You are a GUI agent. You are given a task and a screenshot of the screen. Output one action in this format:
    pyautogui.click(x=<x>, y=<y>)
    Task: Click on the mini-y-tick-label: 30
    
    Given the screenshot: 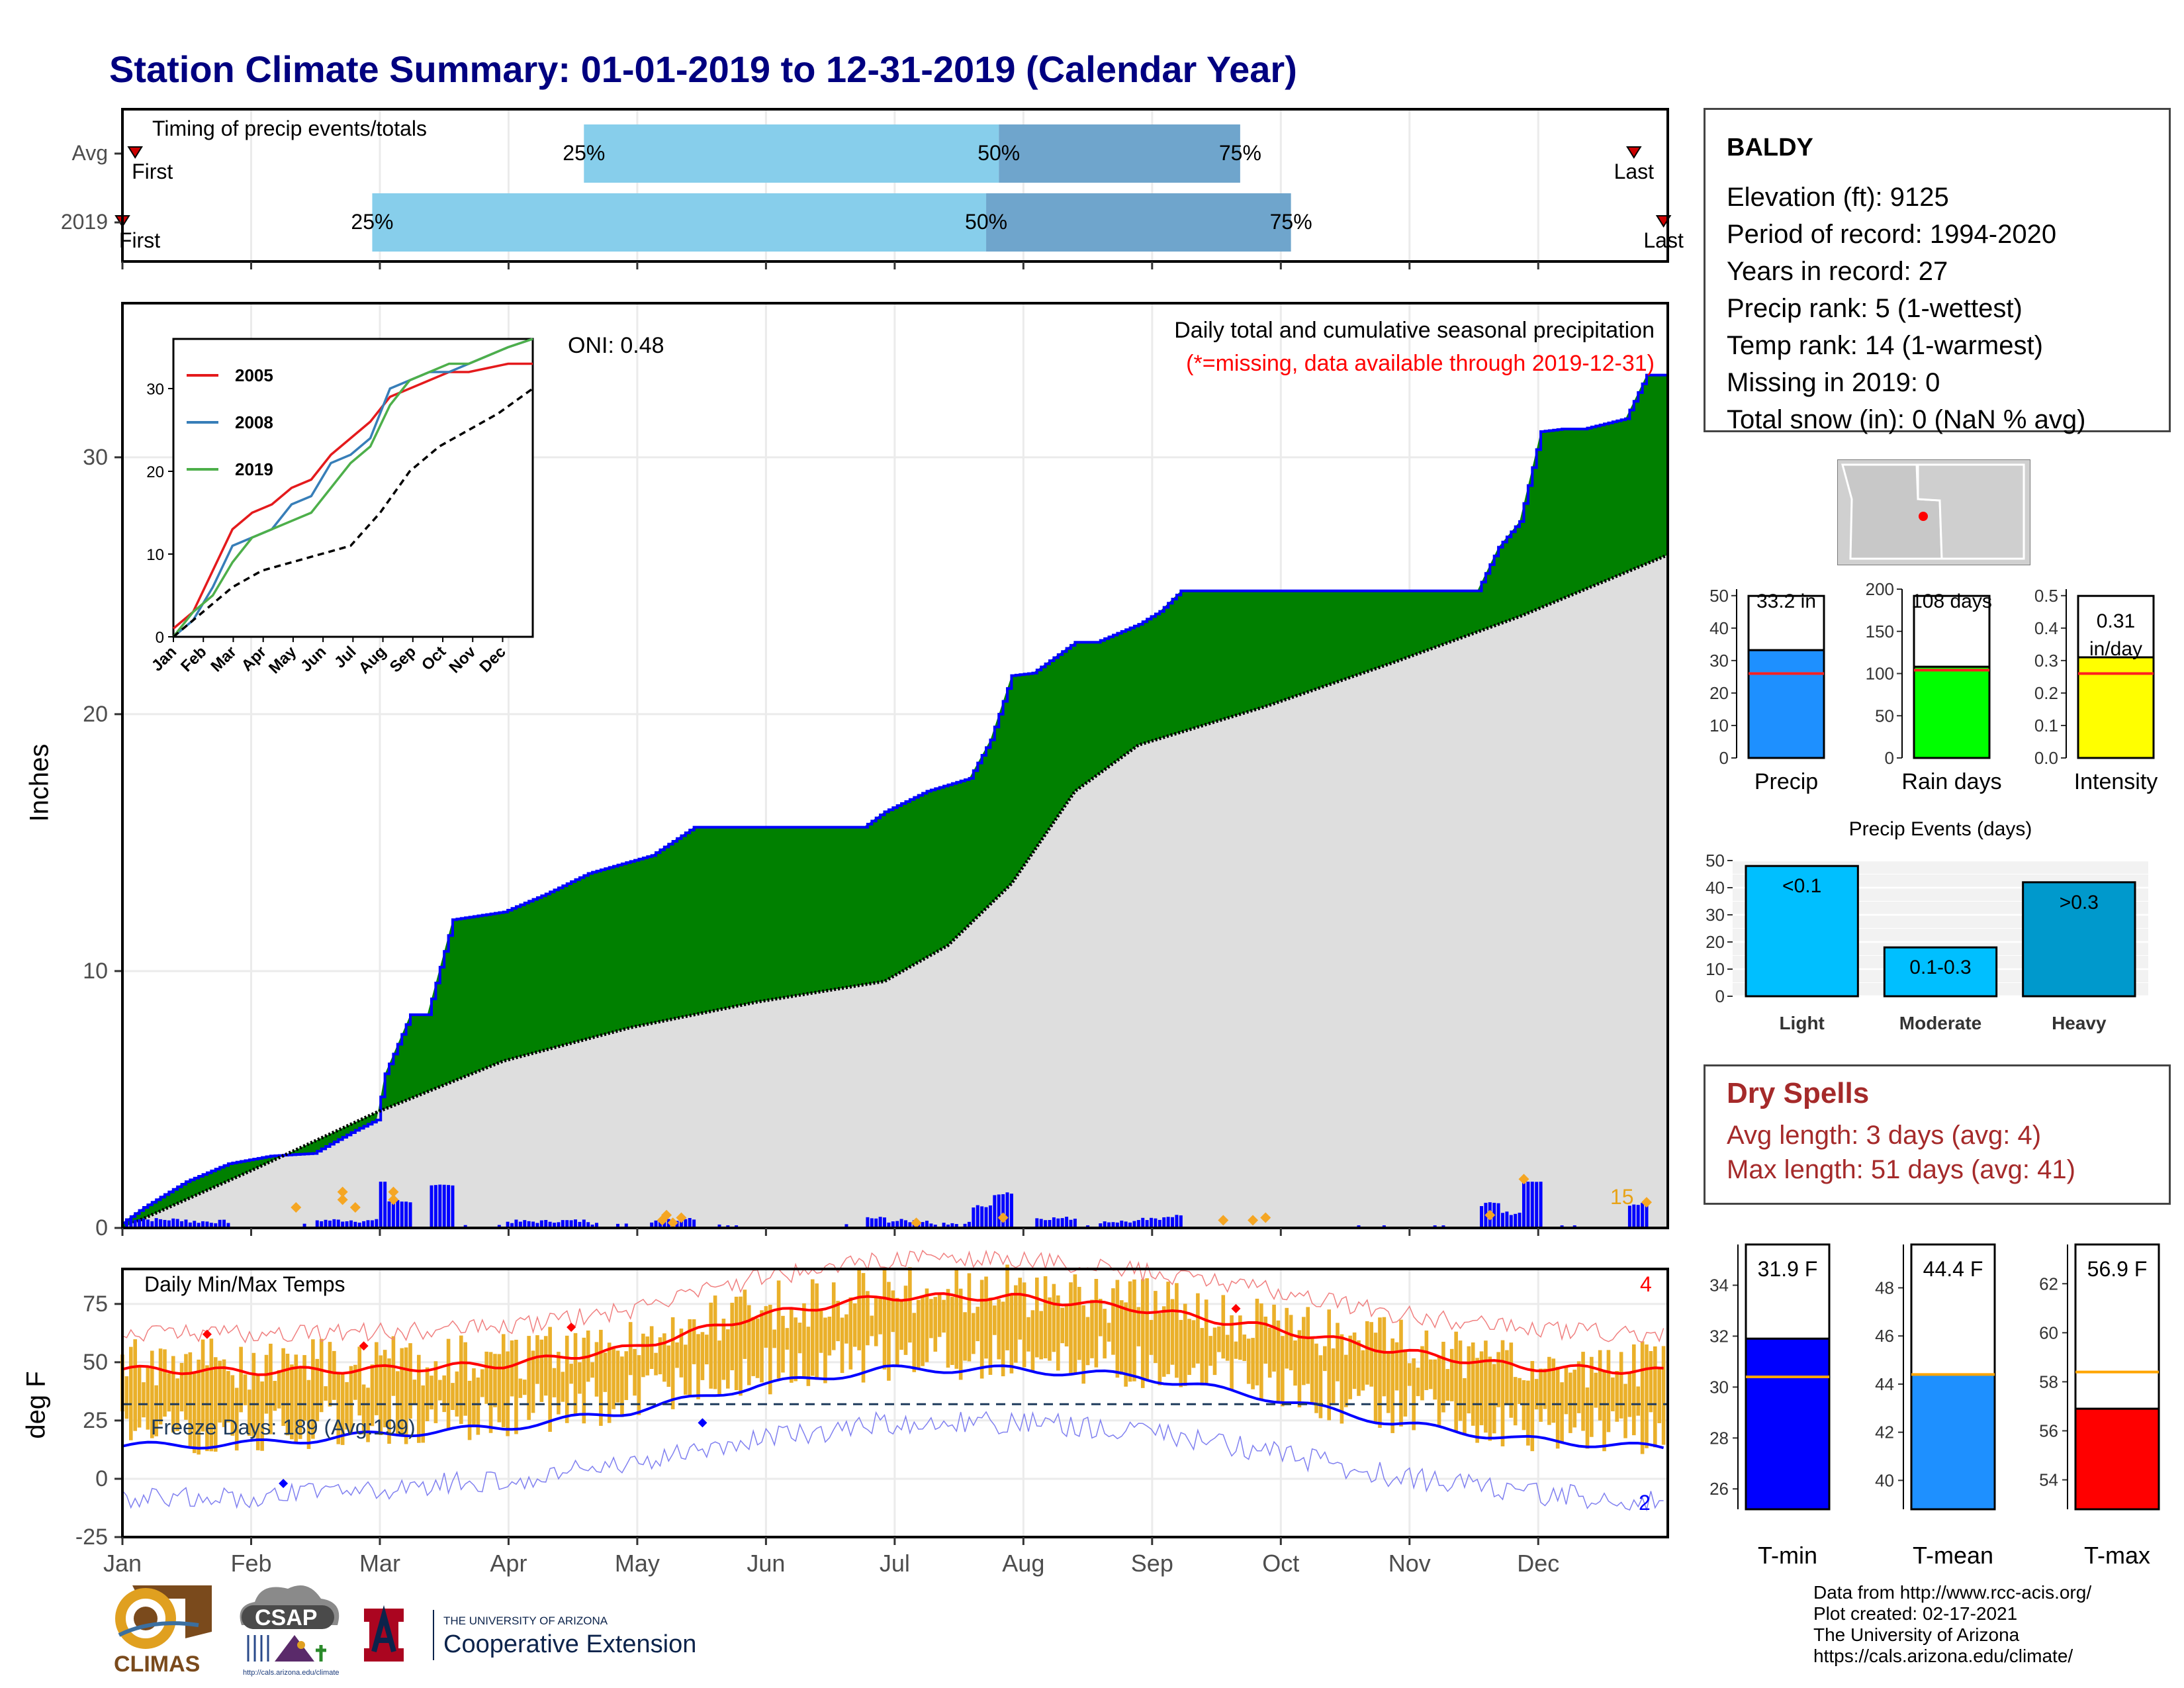 What is the action you would take?
    pyautogui.click(x=1719, y=661)
    